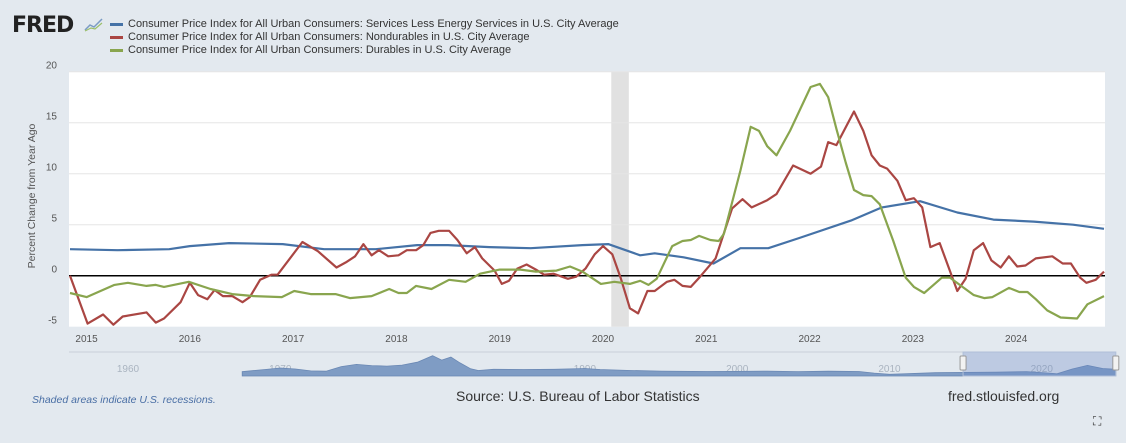 This screenshot has height=443, width=1126. I want to click on recession-note: Shaded areas indicate U.S. recessions., so click(124, 400).